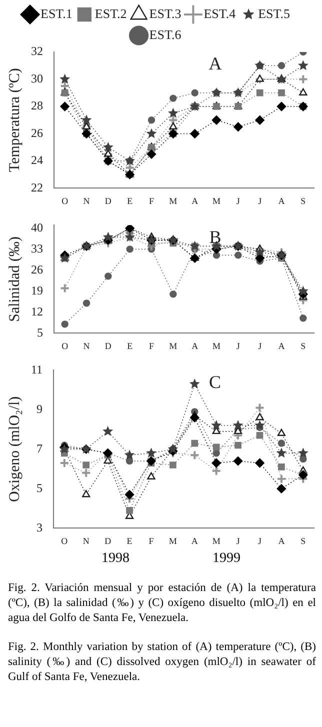  Describe the element at coordinates (162, 603) in the screenshot. I see `caption: Fig. 2. Variación mensual y por estación de (A) la temperatura (ºC), (B) la salinidad (‰) y (C) oxígeno disuelto (mlO₂/l) en el agua del Golfo de Santa Fe, Venezuela.` at that location.